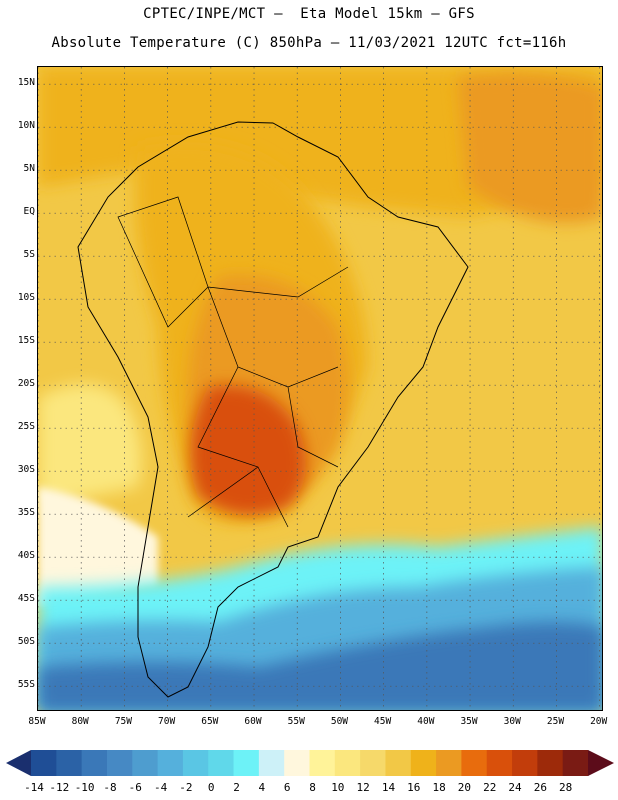  I want to click on colorbar-tick-label: -10, so click(84, 787).